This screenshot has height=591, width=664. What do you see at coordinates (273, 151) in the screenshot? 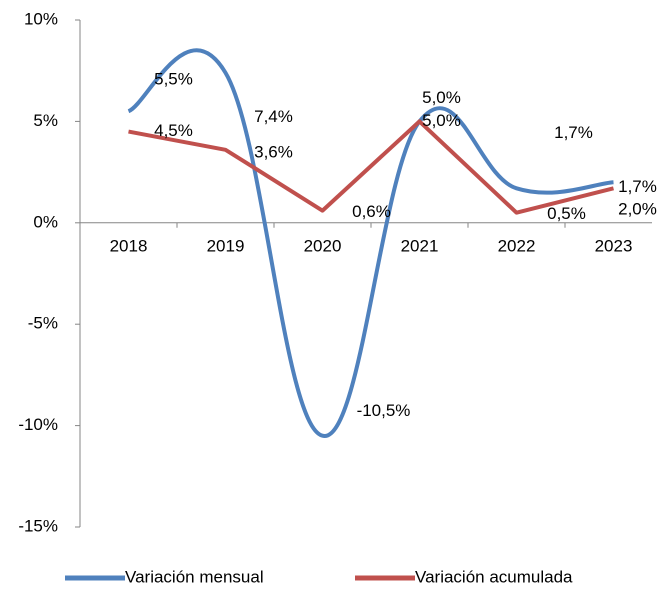
I see `data-label: 3,6%` at bounding box center [273, 151].